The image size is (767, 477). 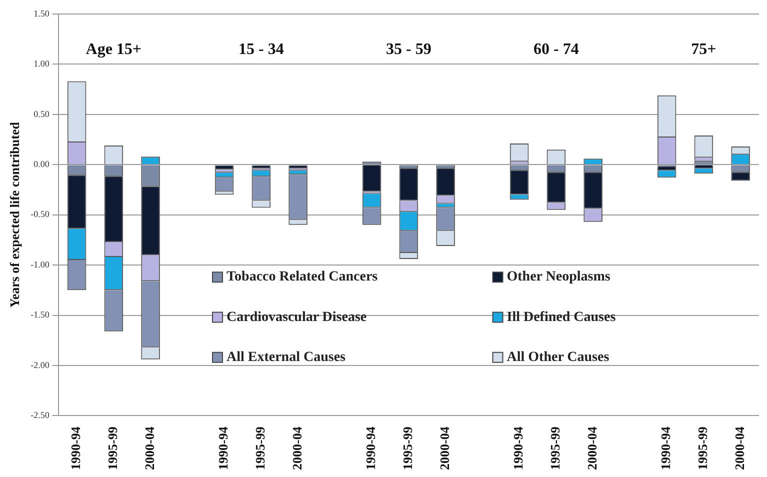 What do you see at coordinates (14, 214) in the screenshot?
I see `y-axis-title: Years of expected life contributed` at bounding box center [14, 214].